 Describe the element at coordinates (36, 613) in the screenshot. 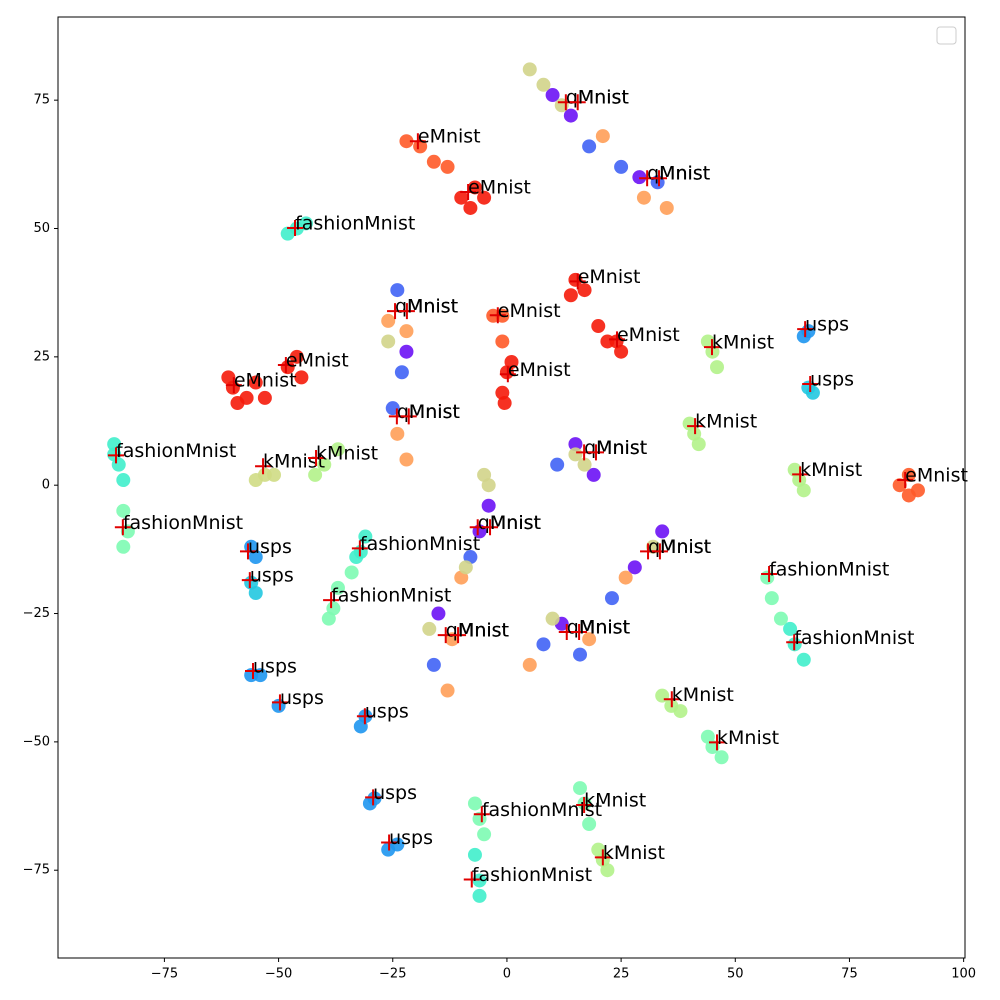

I see `y-tick-label: −25` at that location.